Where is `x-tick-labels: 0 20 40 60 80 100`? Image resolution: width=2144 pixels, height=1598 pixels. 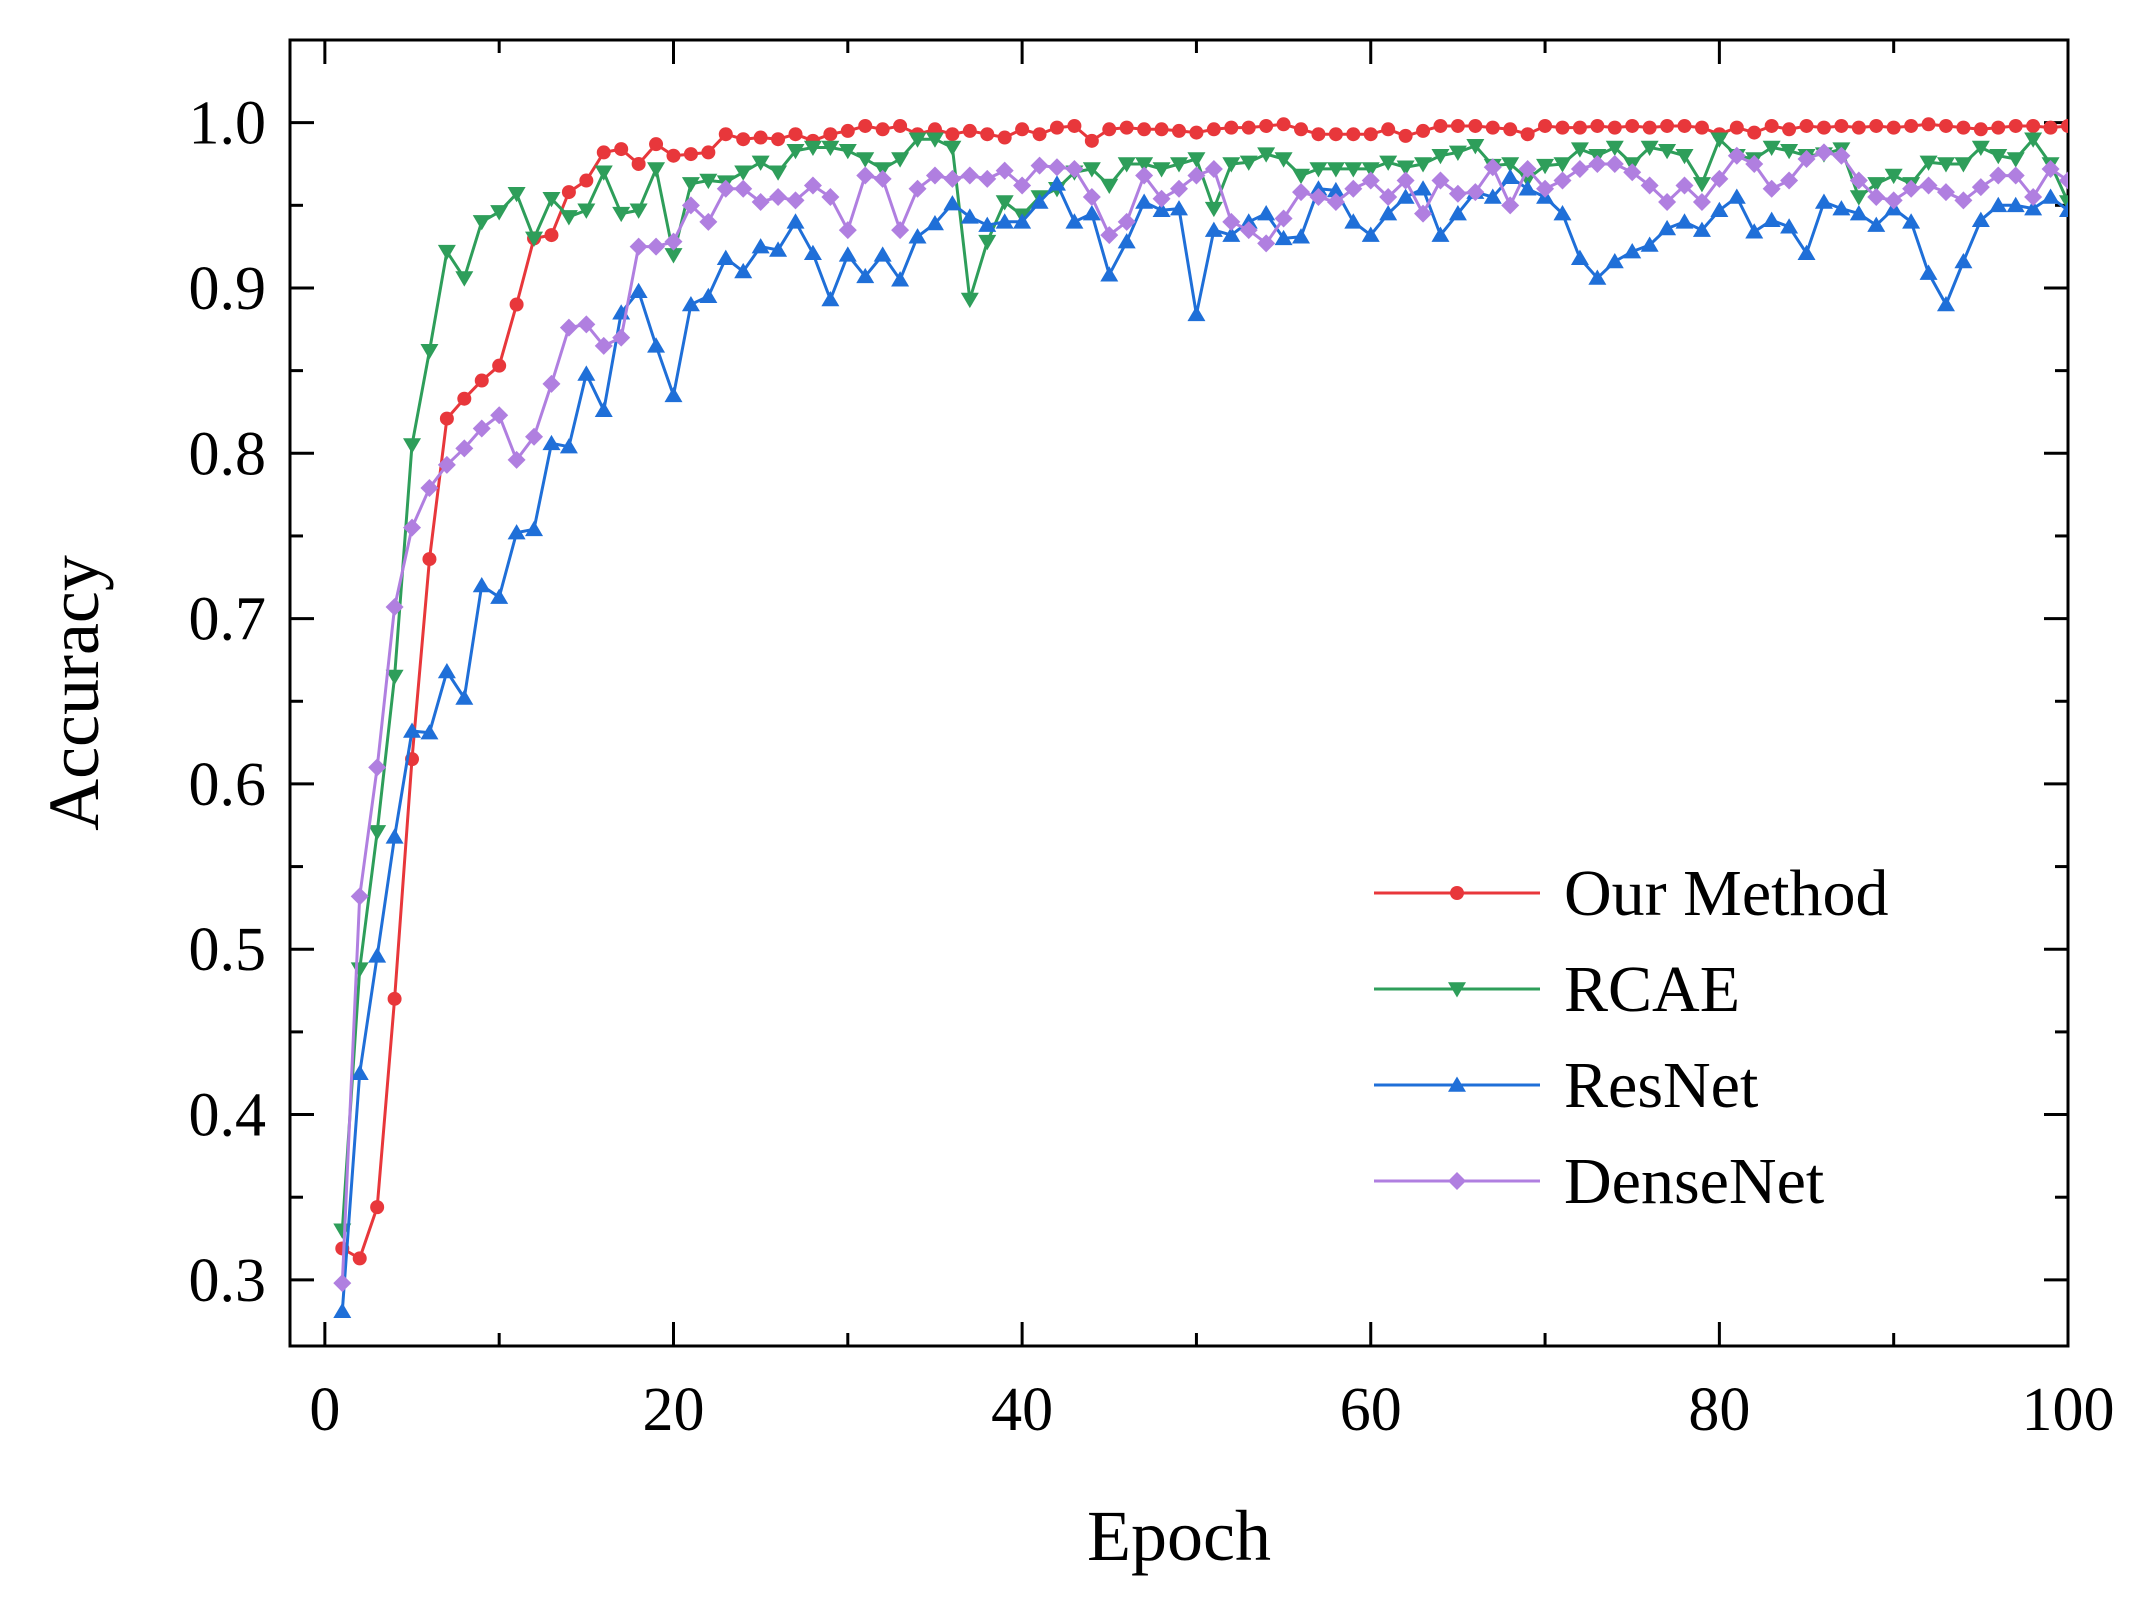 x-tick-labels: 0 20 40 60 80 100 is located at coordinates (1211, 1410).